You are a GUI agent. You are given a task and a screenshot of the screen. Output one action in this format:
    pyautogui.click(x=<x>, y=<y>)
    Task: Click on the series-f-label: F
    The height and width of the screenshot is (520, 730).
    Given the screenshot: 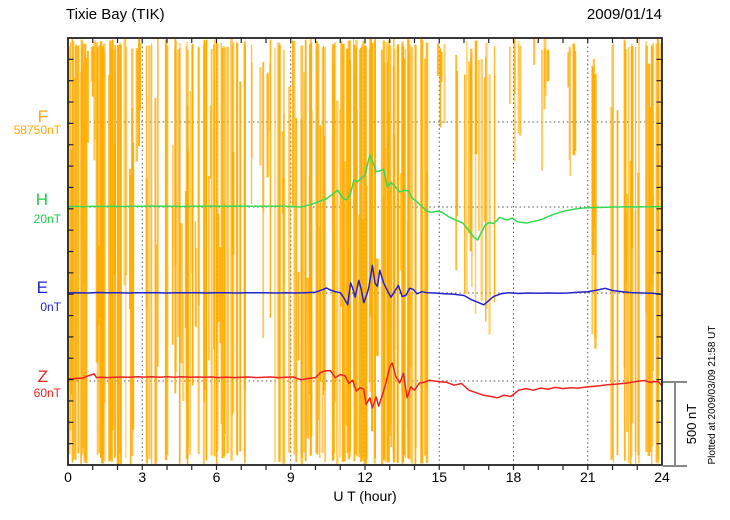 What is the action you would take?
    pyautogui.click(x=42, y=116)
    